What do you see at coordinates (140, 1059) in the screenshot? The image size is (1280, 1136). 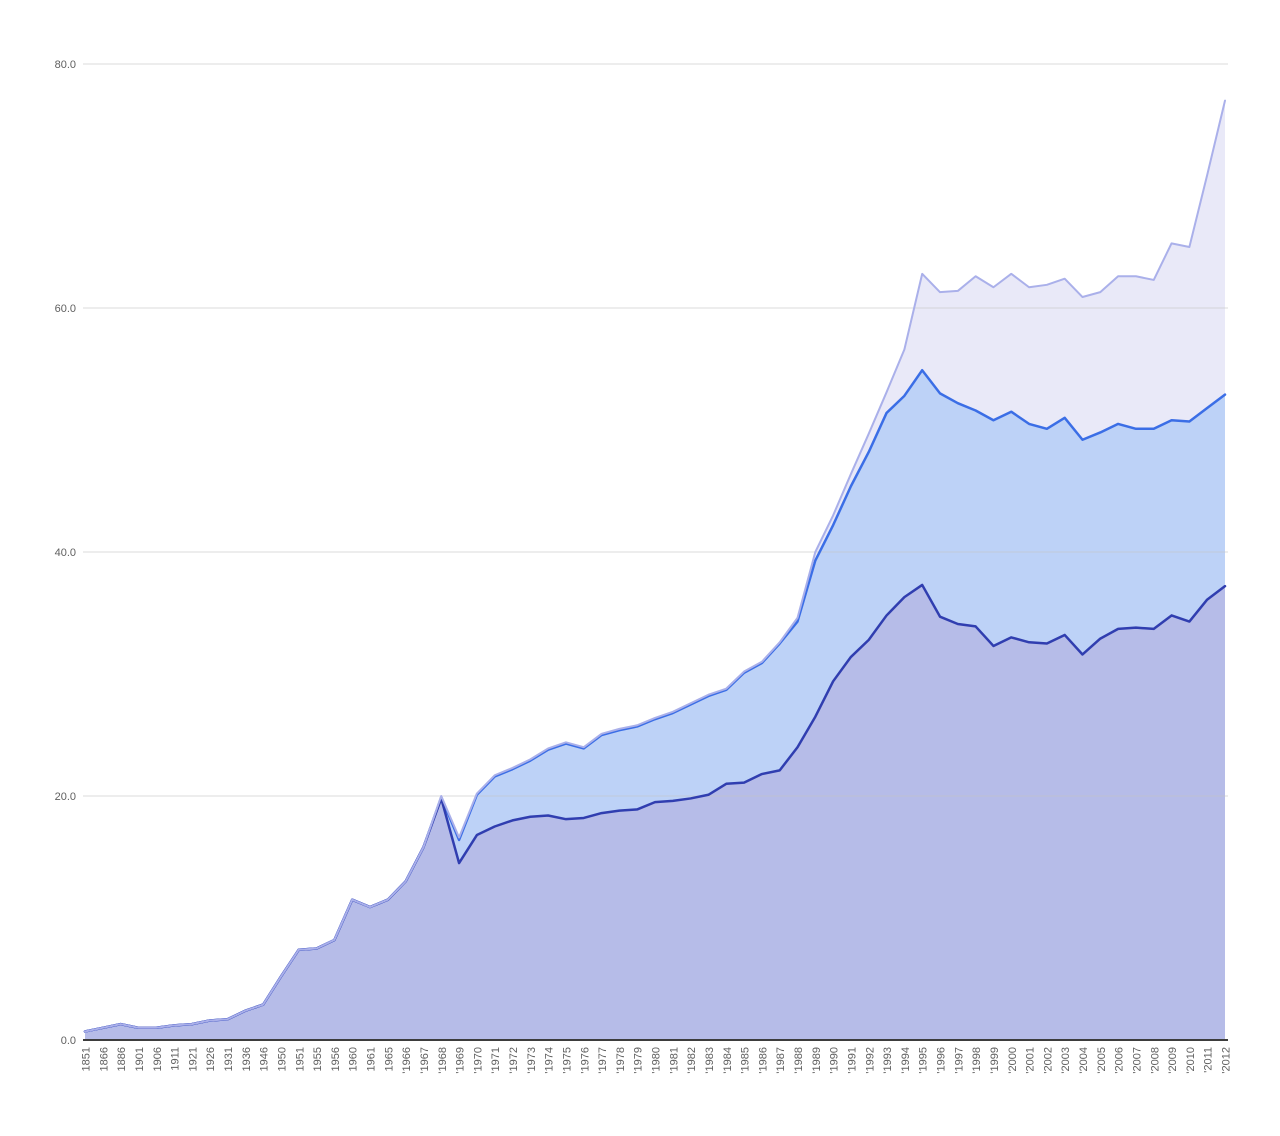 I see `x-axis-tick-label: 1901` at bounding box center [140, 1059].